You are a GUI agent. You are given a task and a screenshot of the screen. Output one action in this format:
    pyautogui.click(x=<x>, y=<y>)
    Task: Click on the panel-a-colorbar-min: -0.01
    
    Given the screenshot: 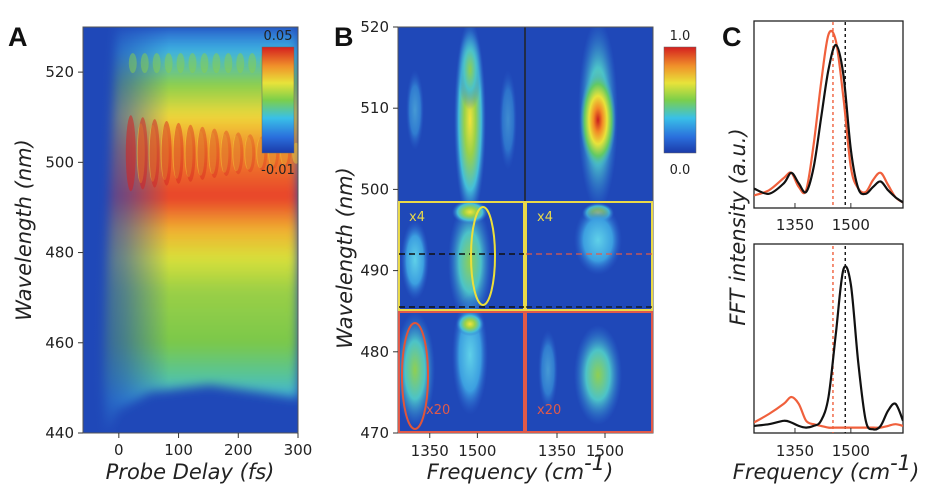 What is the action you would take?
    pyautogui.click(x=278, y=170)
    